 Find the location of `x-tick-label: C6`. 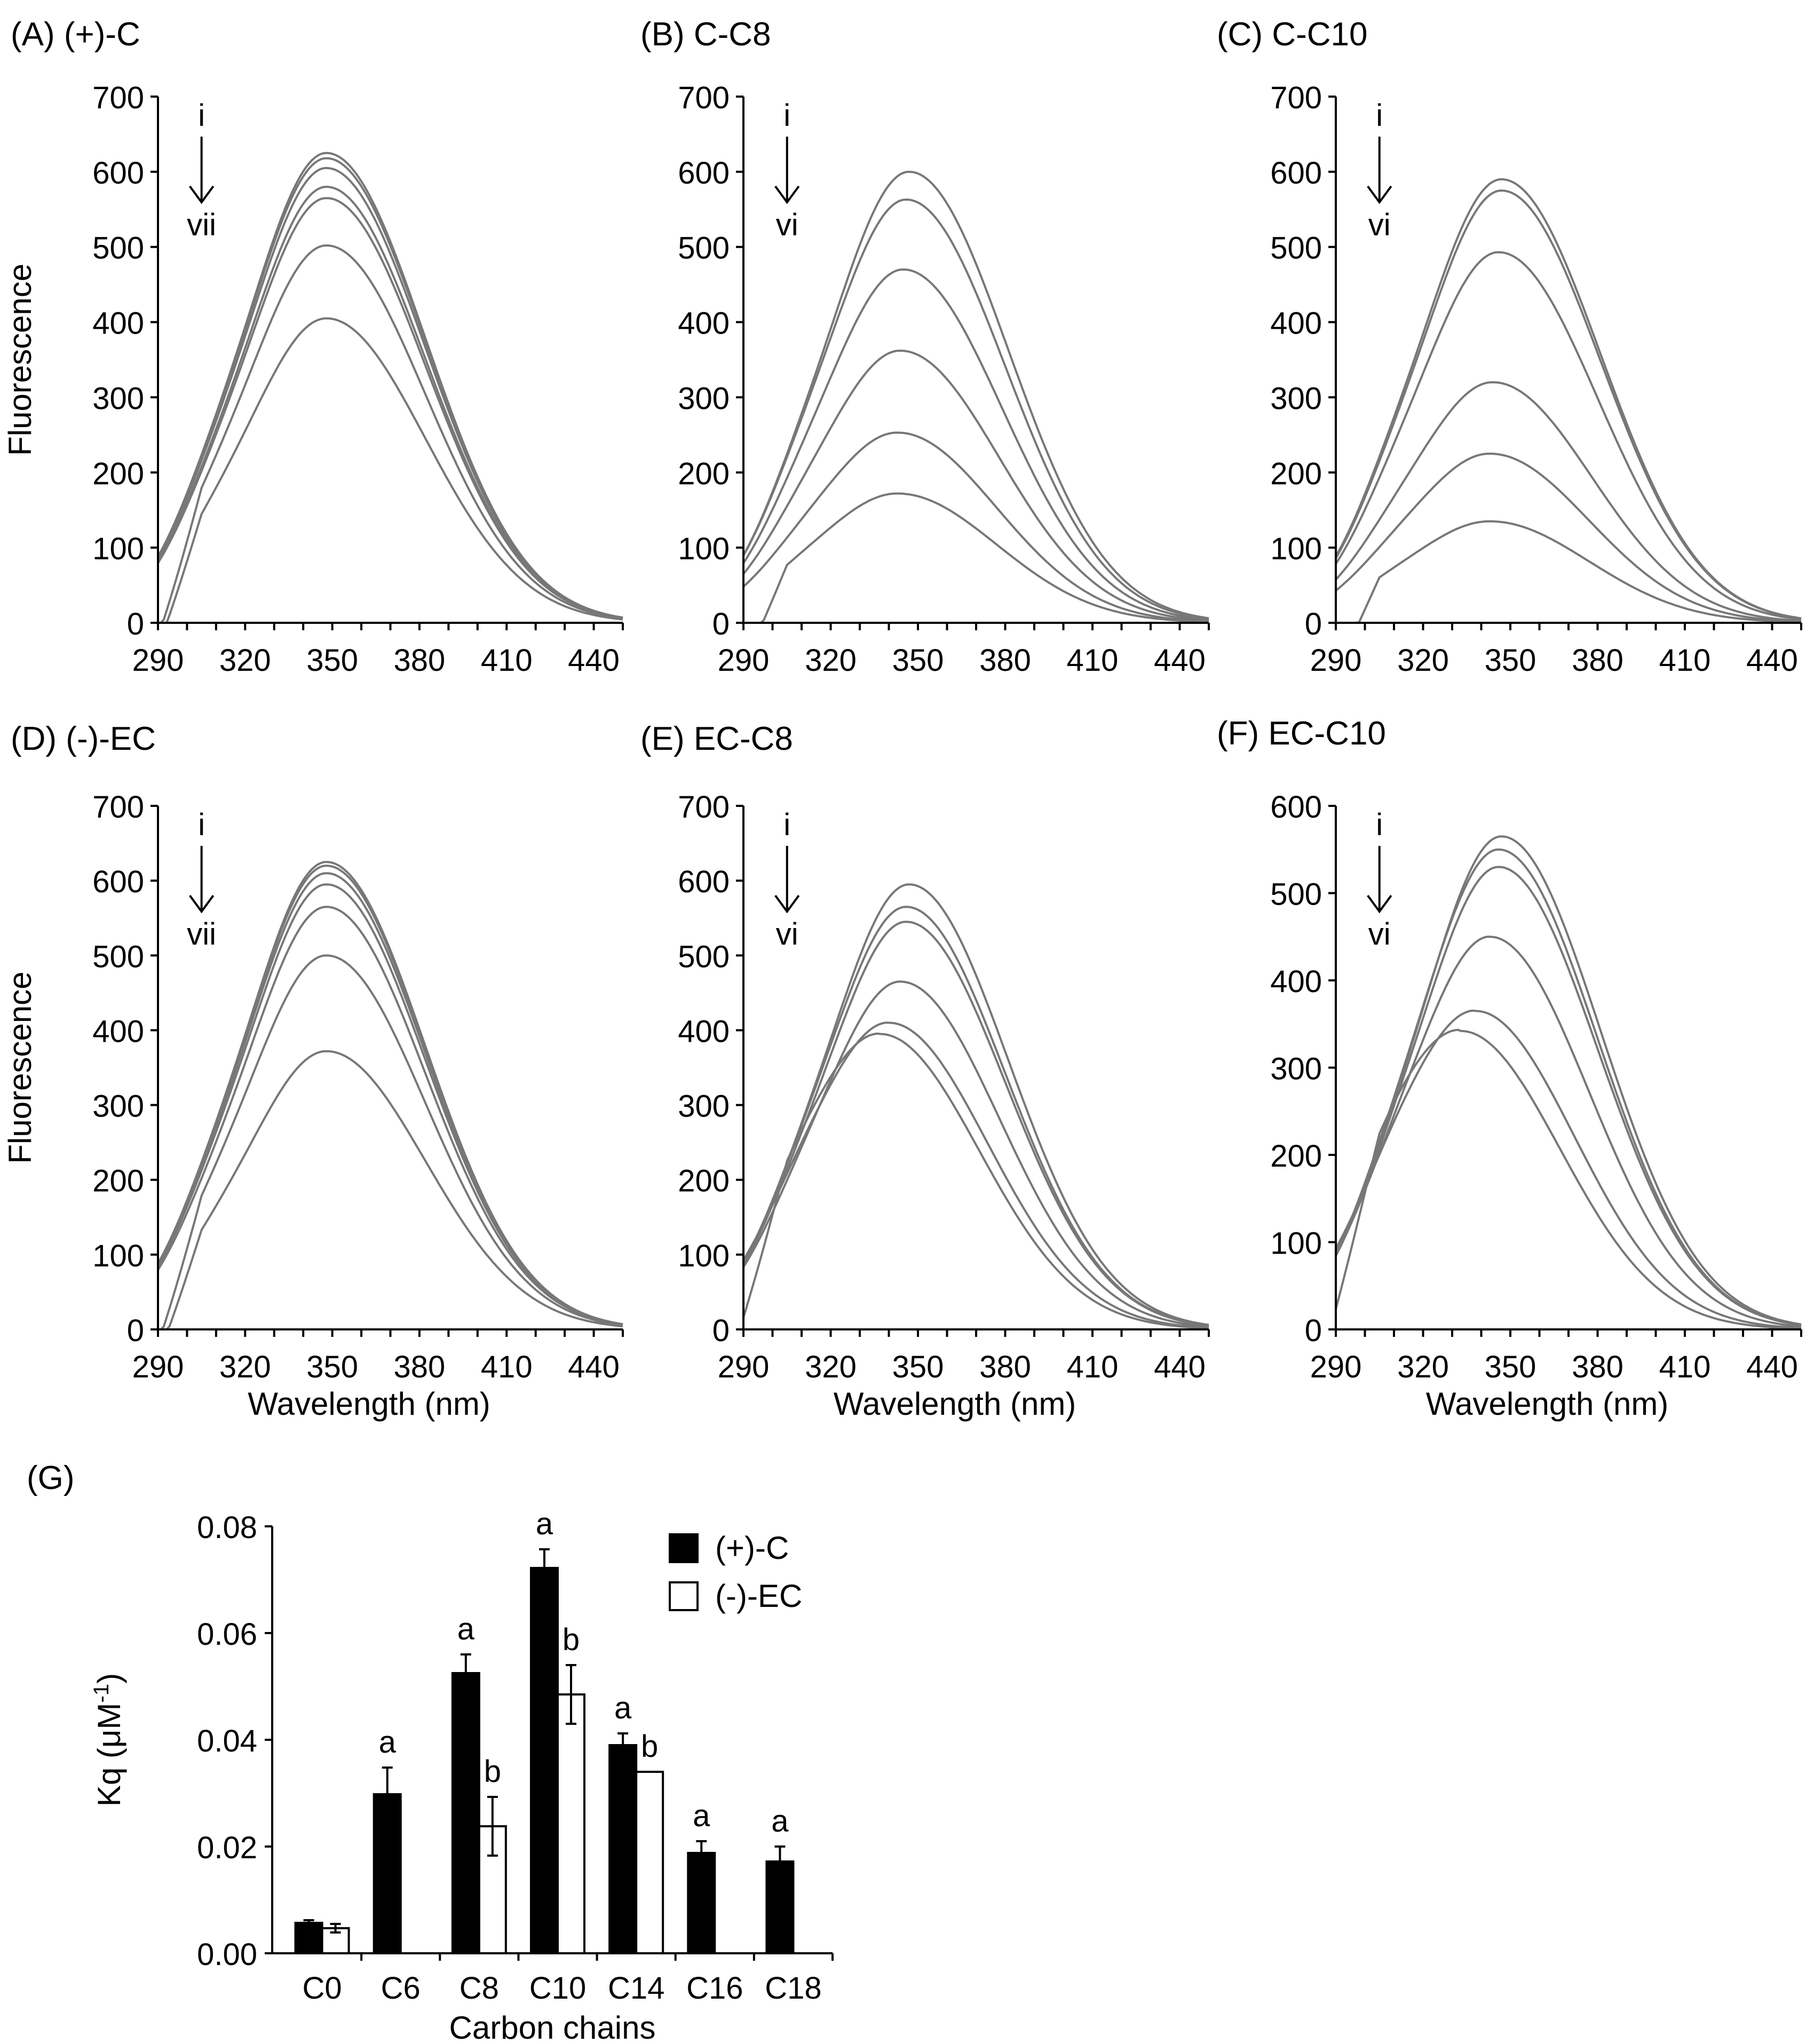

x-tick-label: C6 is located at coordinates (401, 1989).